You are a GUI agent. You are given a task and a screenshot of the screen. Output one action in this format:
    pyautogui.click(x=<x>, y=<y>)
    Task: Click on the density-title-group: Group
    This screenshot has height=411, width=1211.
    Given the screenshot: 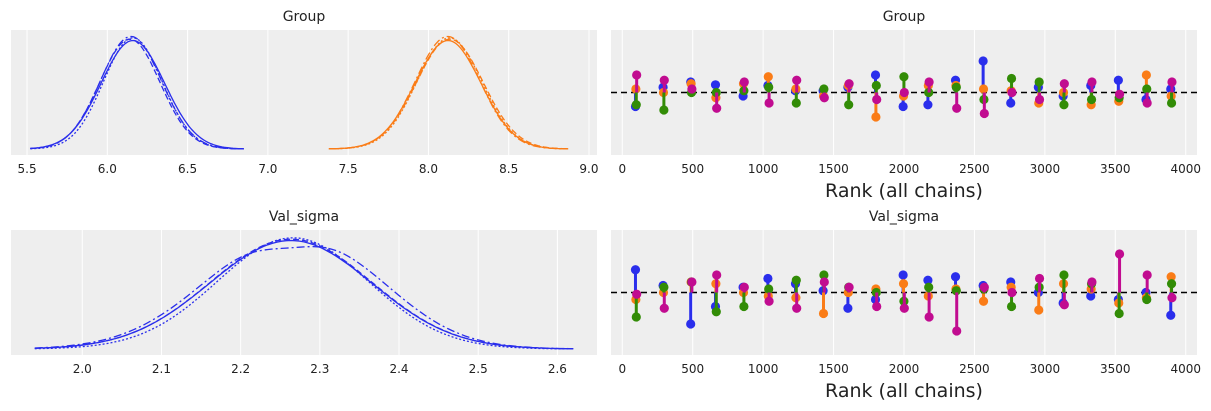 What is the action you would take?
    pyautogui.click(x=304, y=17)
    